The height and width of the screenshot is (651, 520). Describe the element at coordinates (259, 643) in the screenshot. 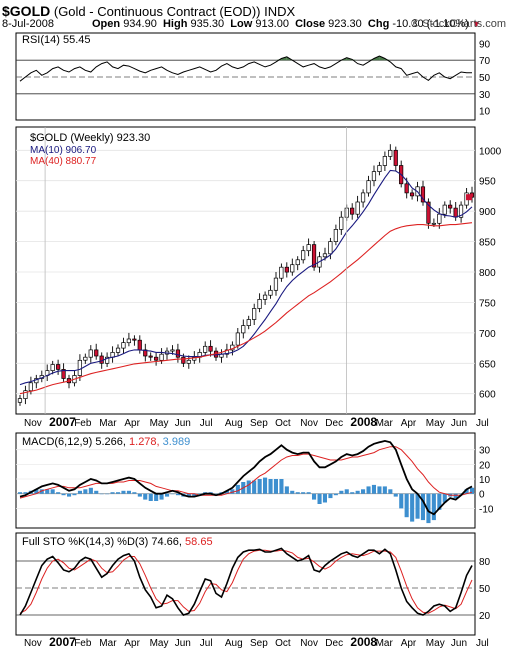

I see `sto-x-tick: Sep` at that location.